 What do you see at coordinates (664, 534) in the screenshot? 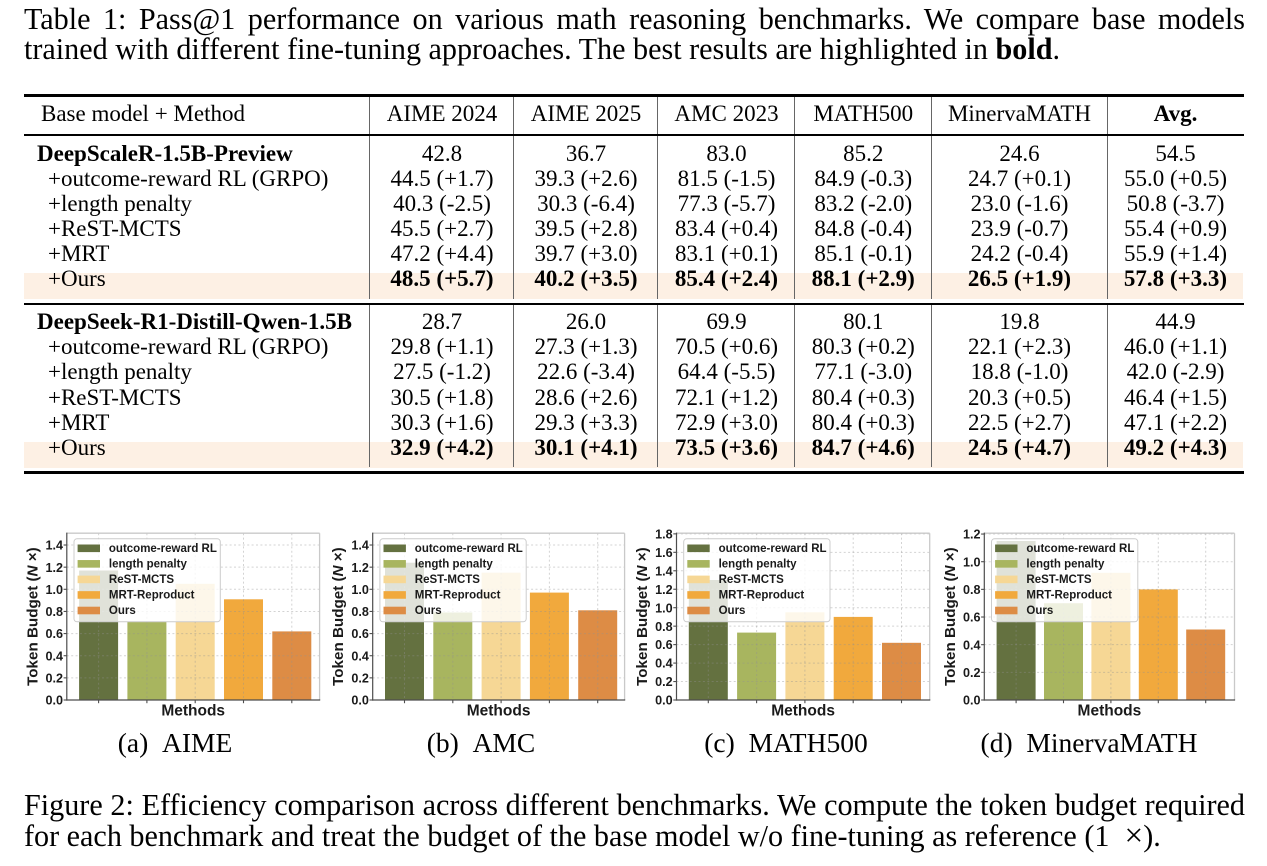
I see `svg-text: 1.8` at bounding box center [664, 534].